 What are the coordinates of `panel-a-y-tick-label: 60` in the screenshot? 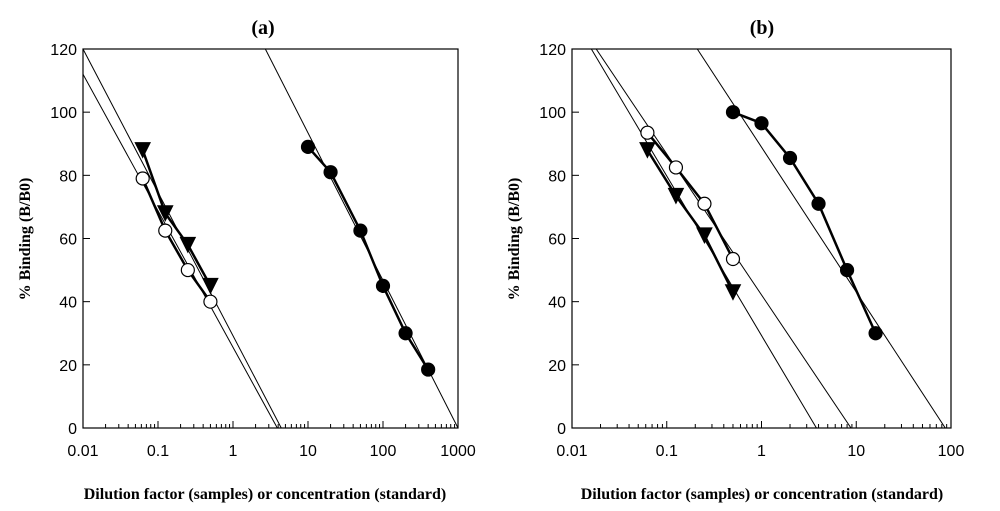 It's located at (68, 240).